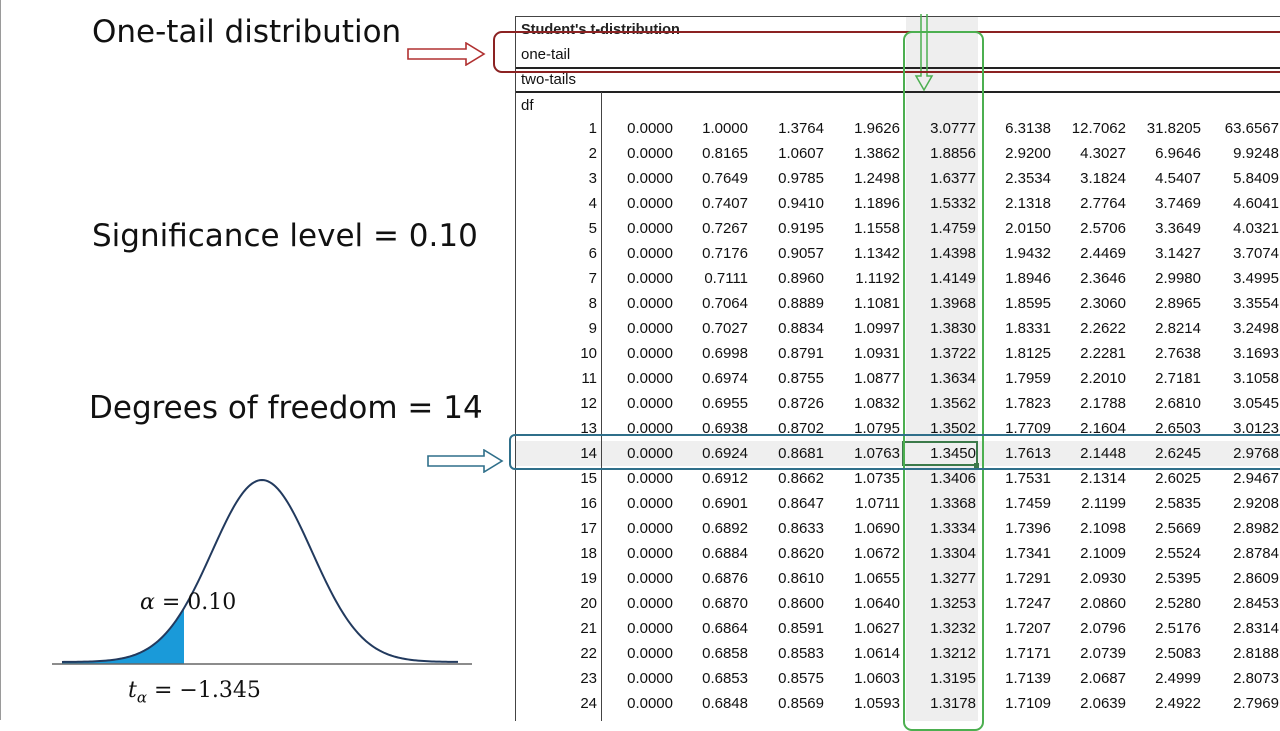 The height and width of the screenshot is (731, 1280). I want to click on df-value: 3, so click(592, 178).